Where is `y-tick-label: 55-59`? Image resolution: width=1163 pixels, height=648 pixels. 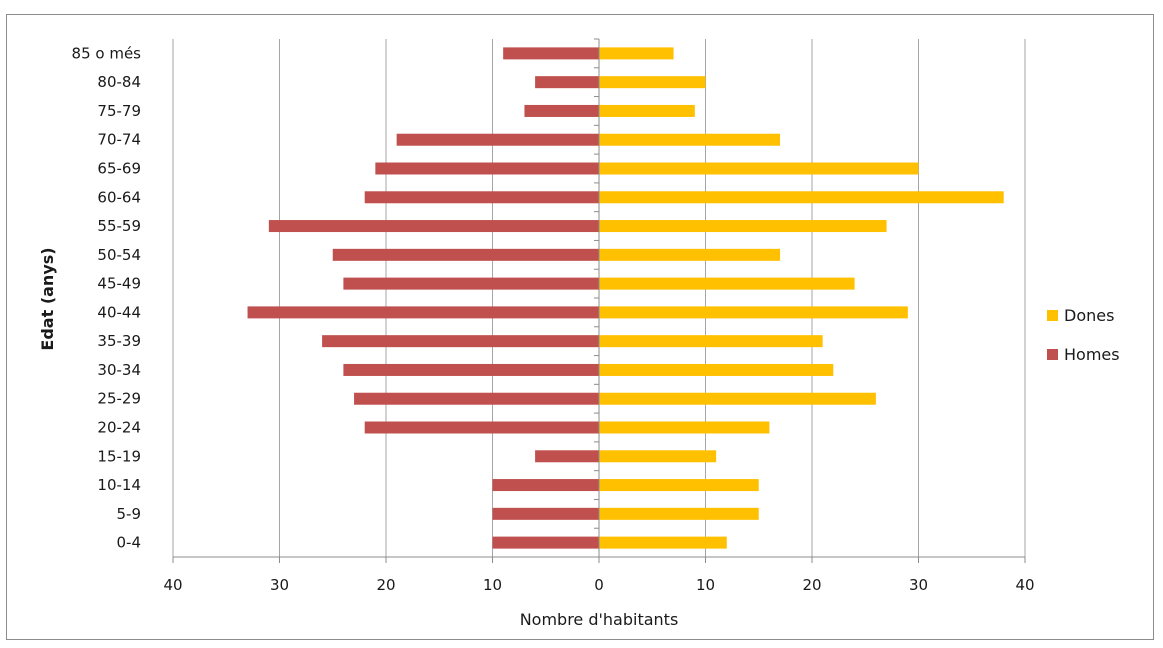 y-tick-label: 55-59 is located at coordinates (119, 226).